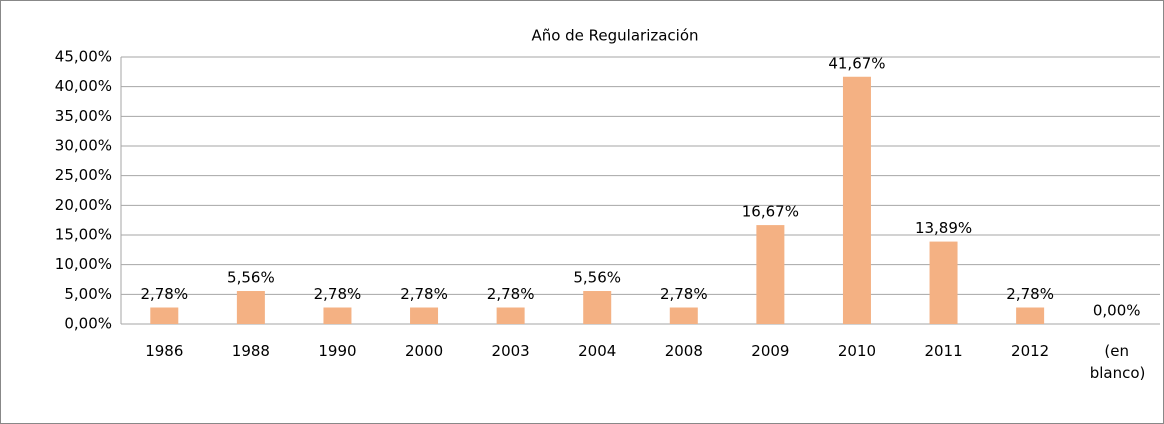  Describe the element at coordinates (856, 63) in the screenshot. I see `data-label: 41,67%` at that location.